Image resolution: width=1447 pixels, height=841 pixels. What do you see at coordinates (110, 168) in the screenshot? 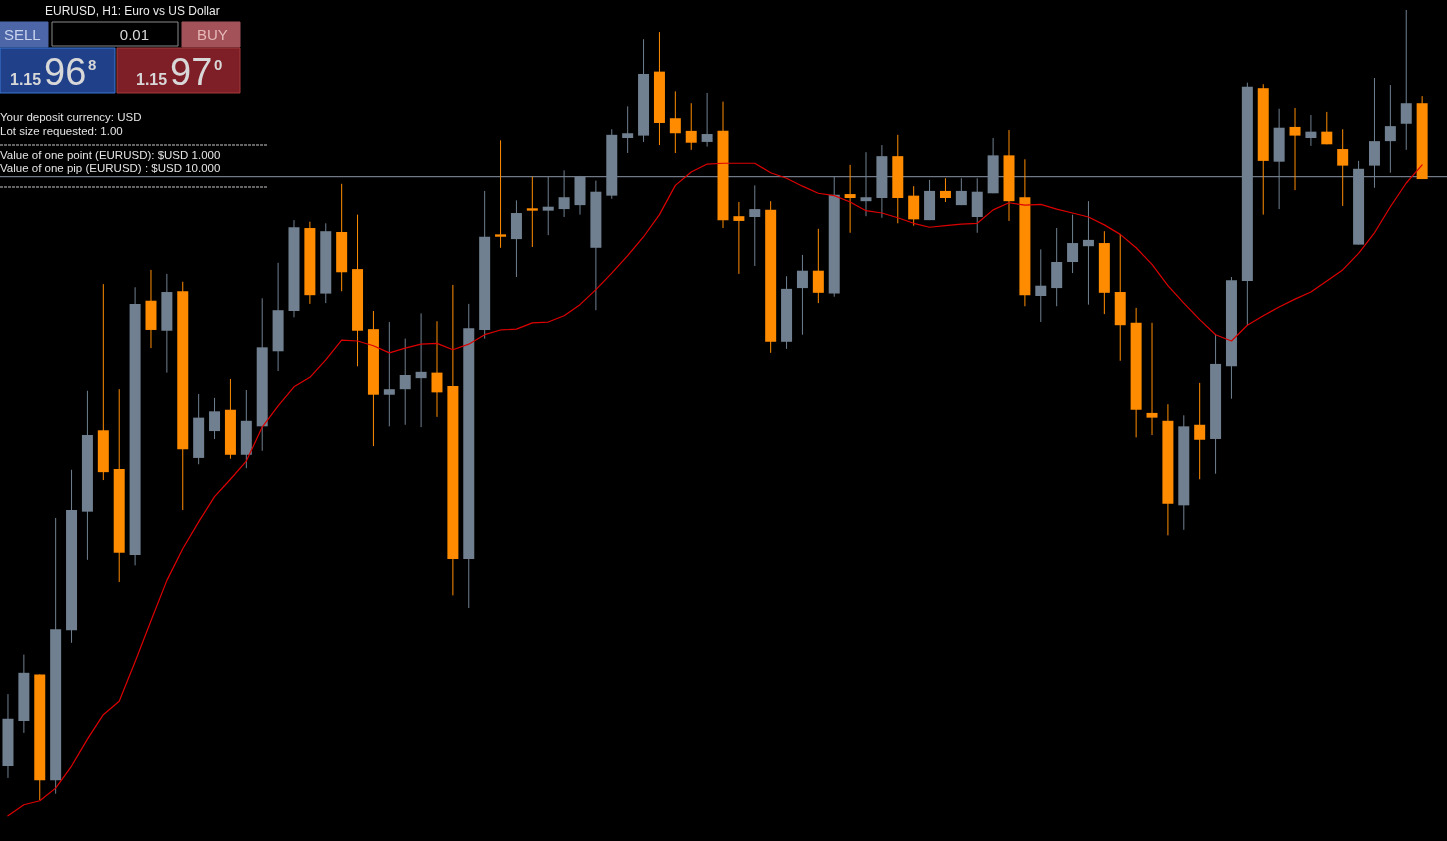
I see `annotation: Value of one pip (EURUSD) : $USD 10.000` at bounding box center [110, 168].